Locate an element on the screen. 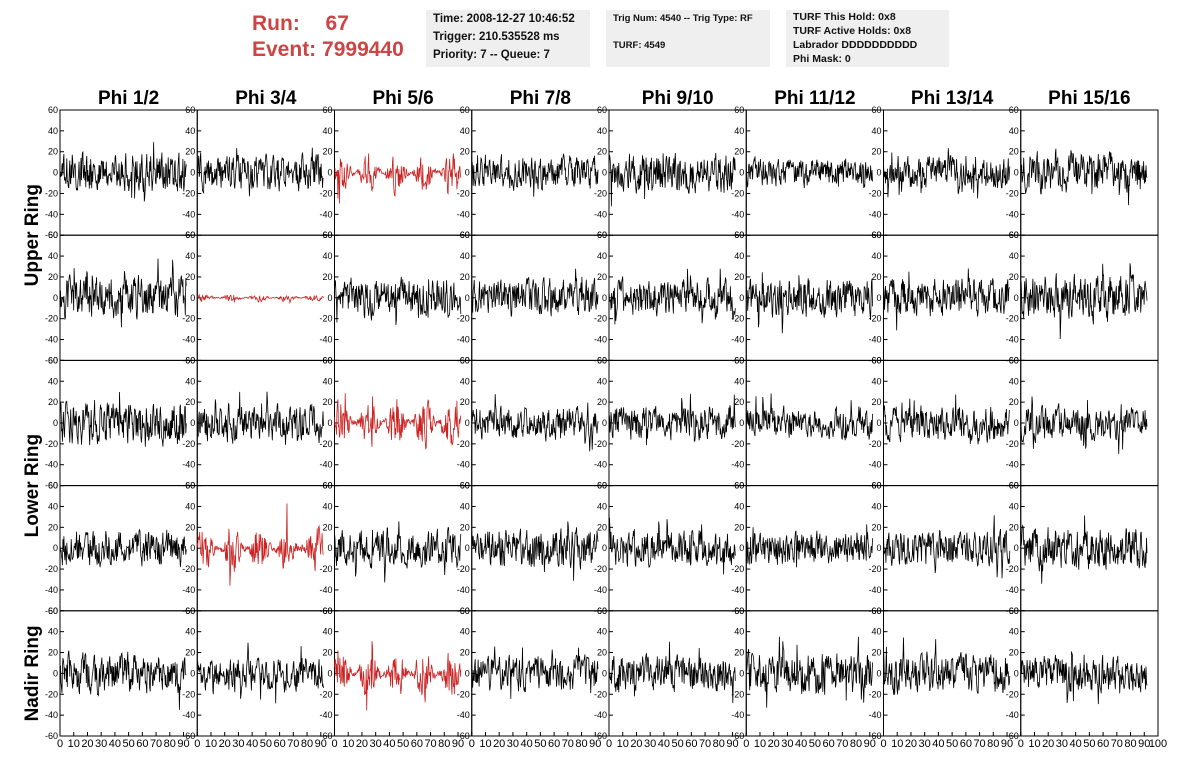  x-tick-label: 100 is located at coordinates (1158, 744).